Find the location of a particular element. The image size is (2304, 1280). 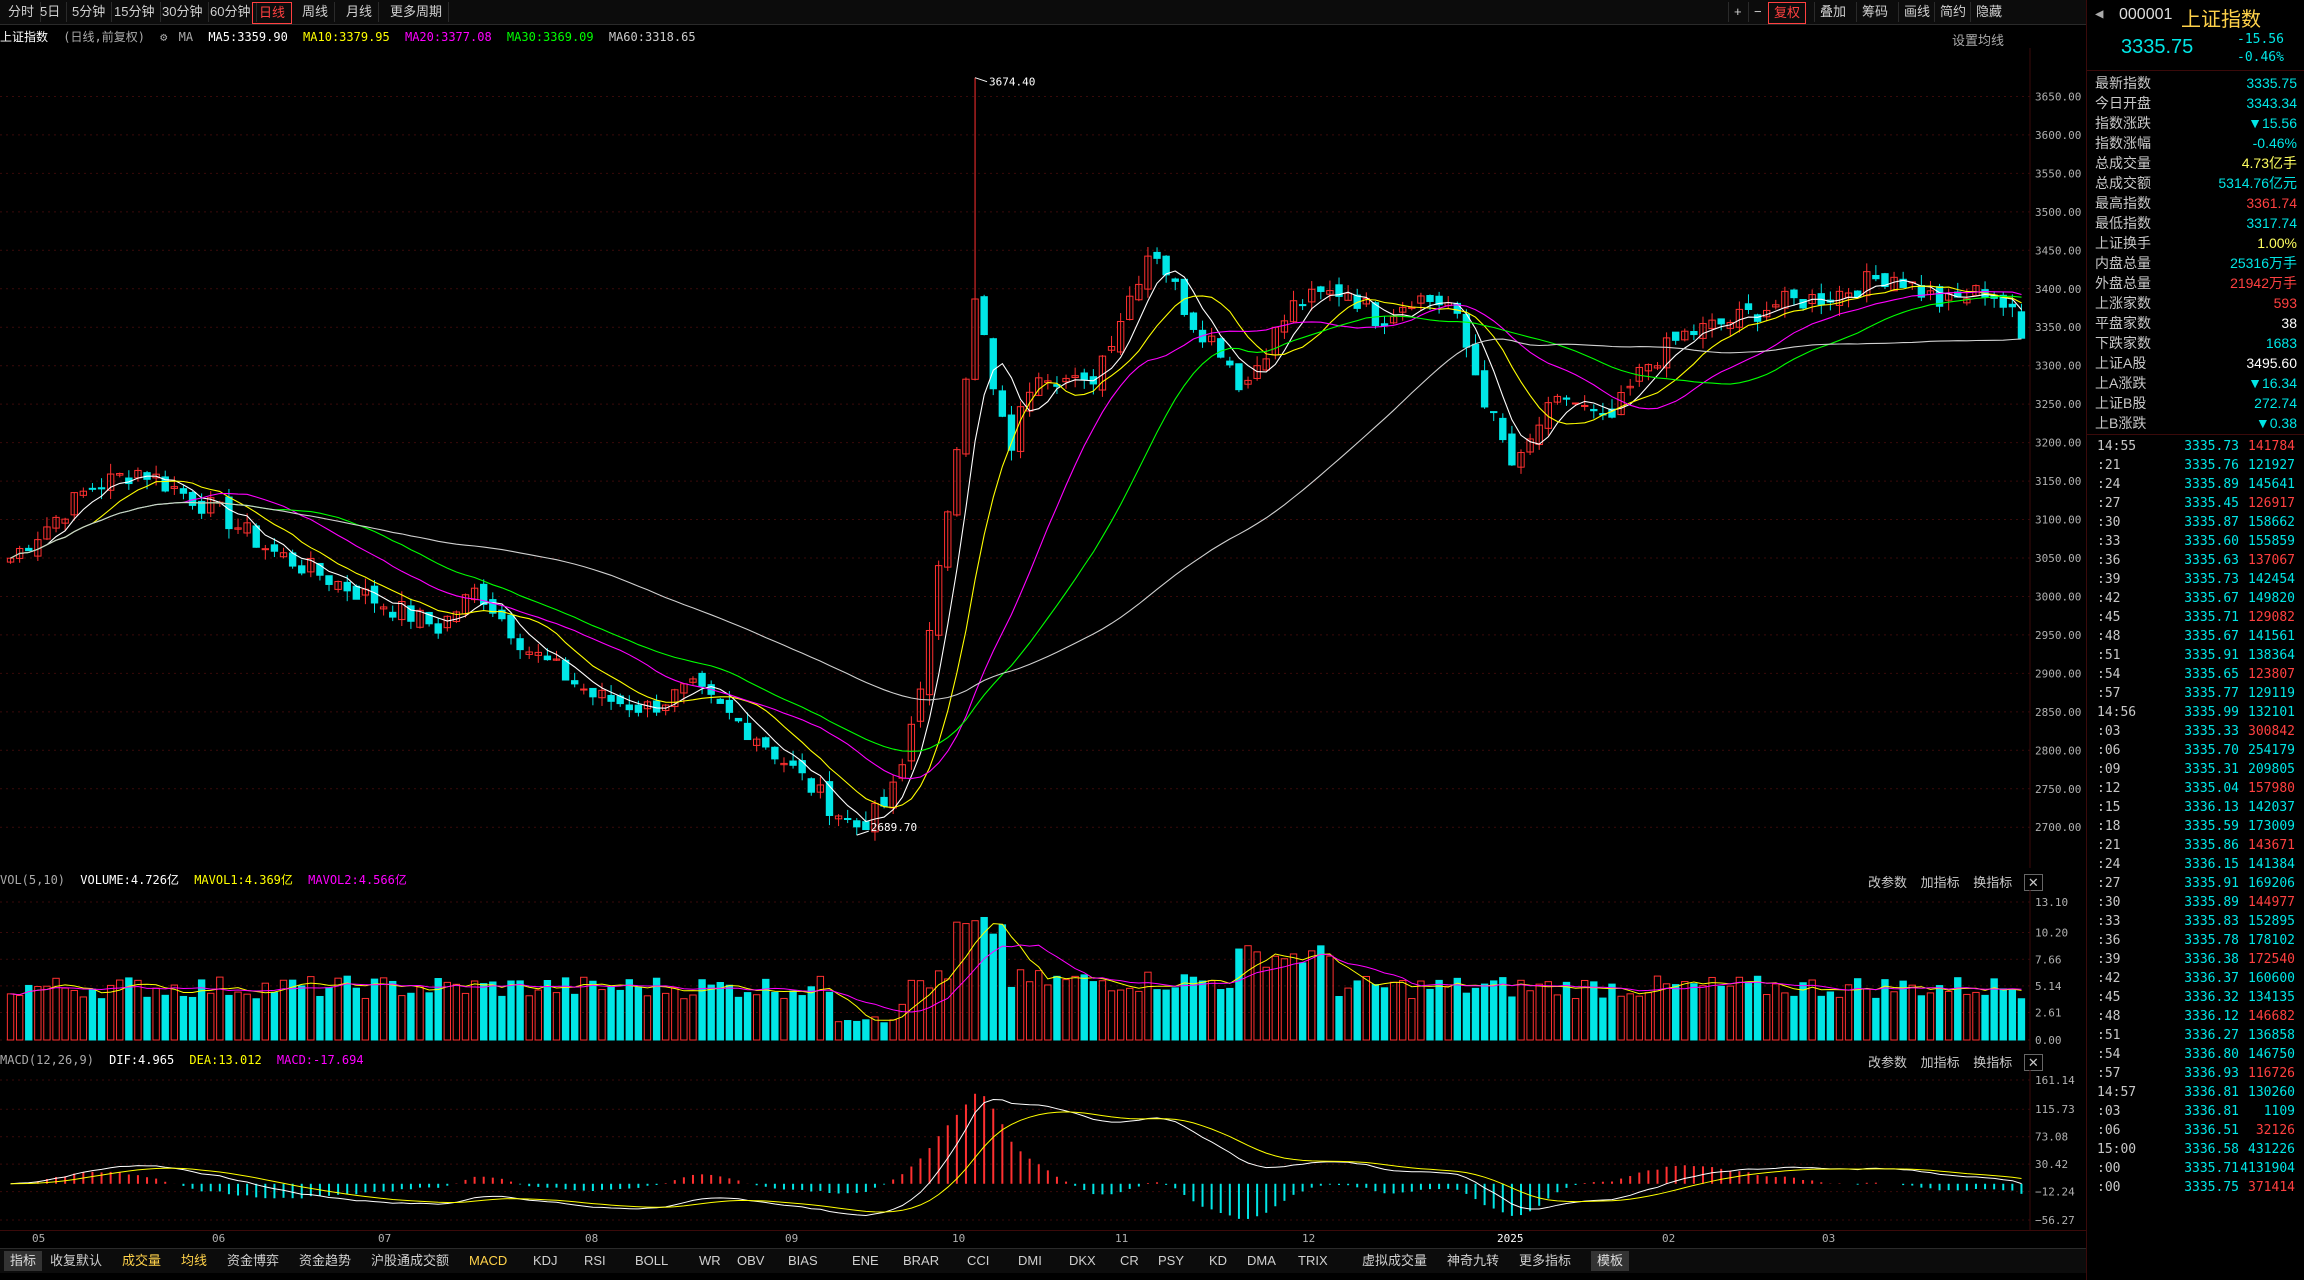

tick-row: 15:00 3336.58 431226 is located at coordinates (2195, 1149).